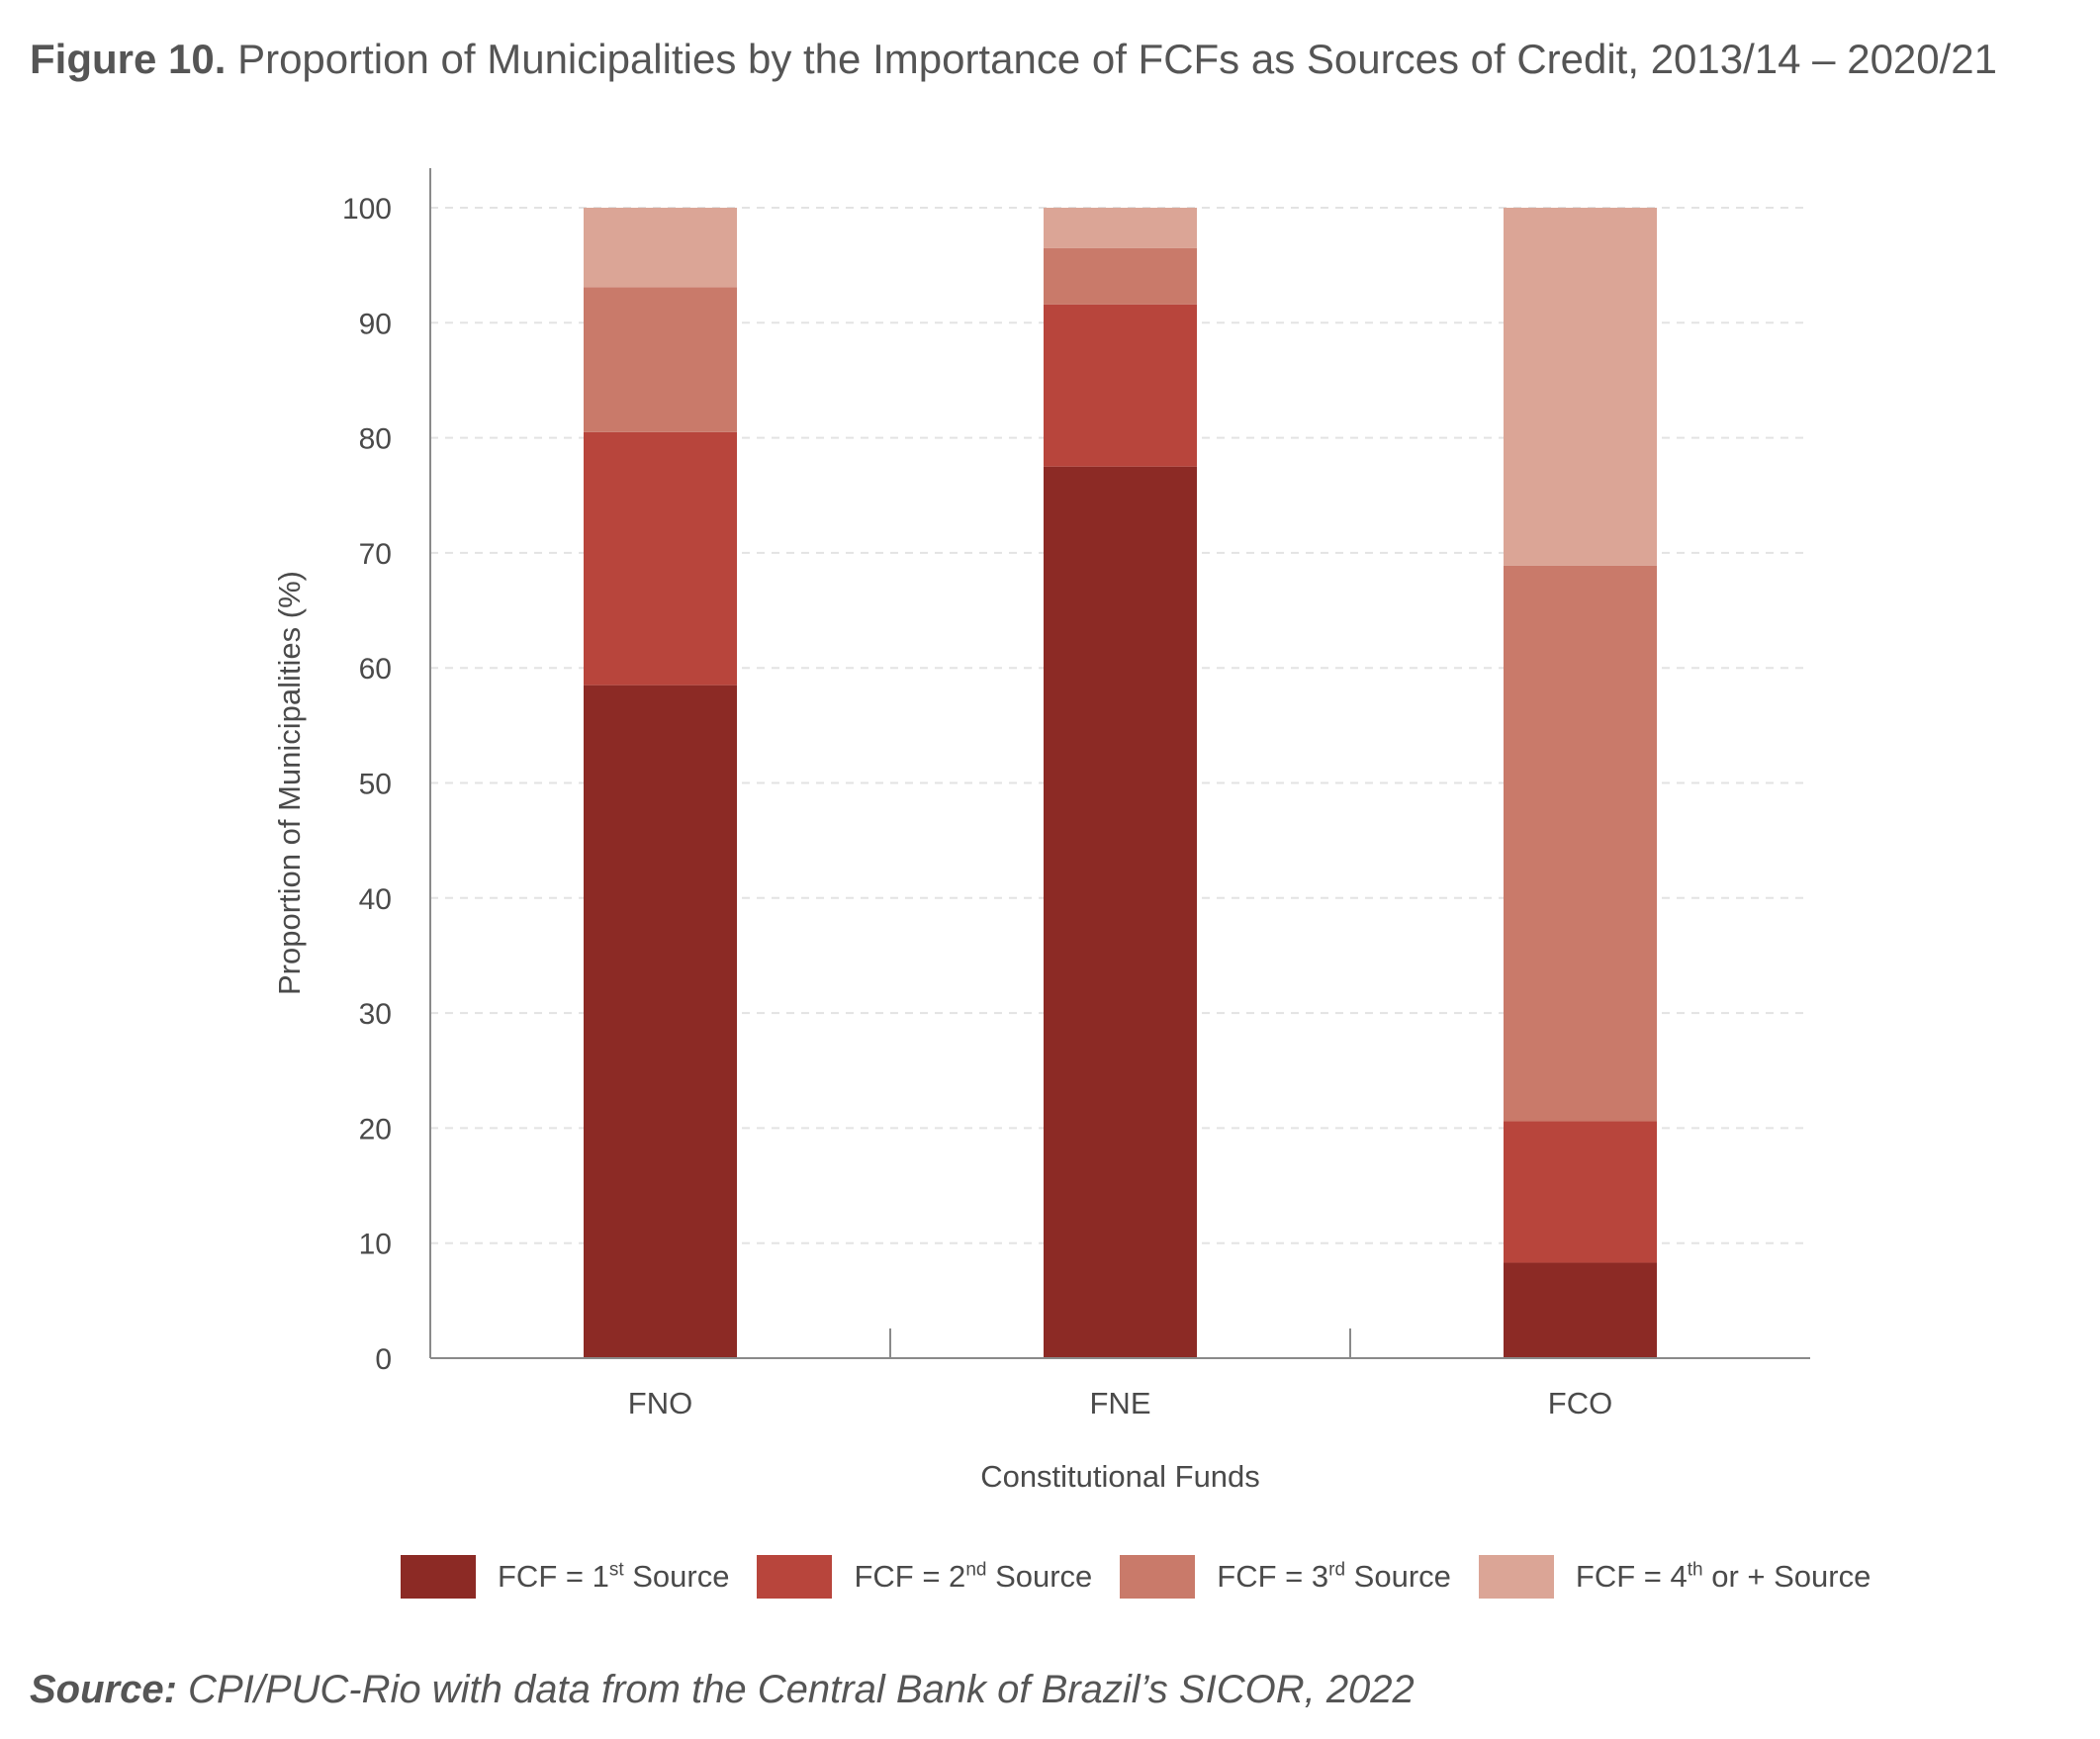 This screenshot has width=2100, height=1739. What do you see at coordinates (1334, 1576) in the screenshot?
I see `legend-label-3rd-source: FCF = 3rd Source` at bounding box center [1334, 1576].